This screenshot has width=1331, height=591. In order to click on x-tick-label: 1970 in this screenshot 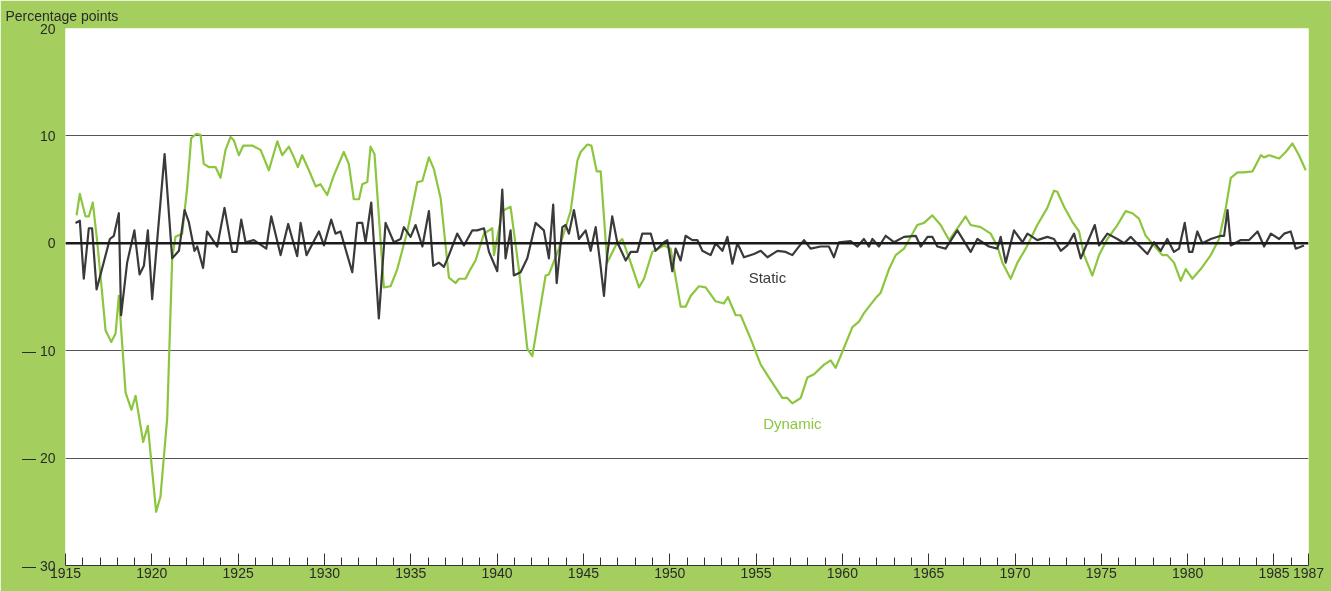, I will do `click(1015, 572)`.